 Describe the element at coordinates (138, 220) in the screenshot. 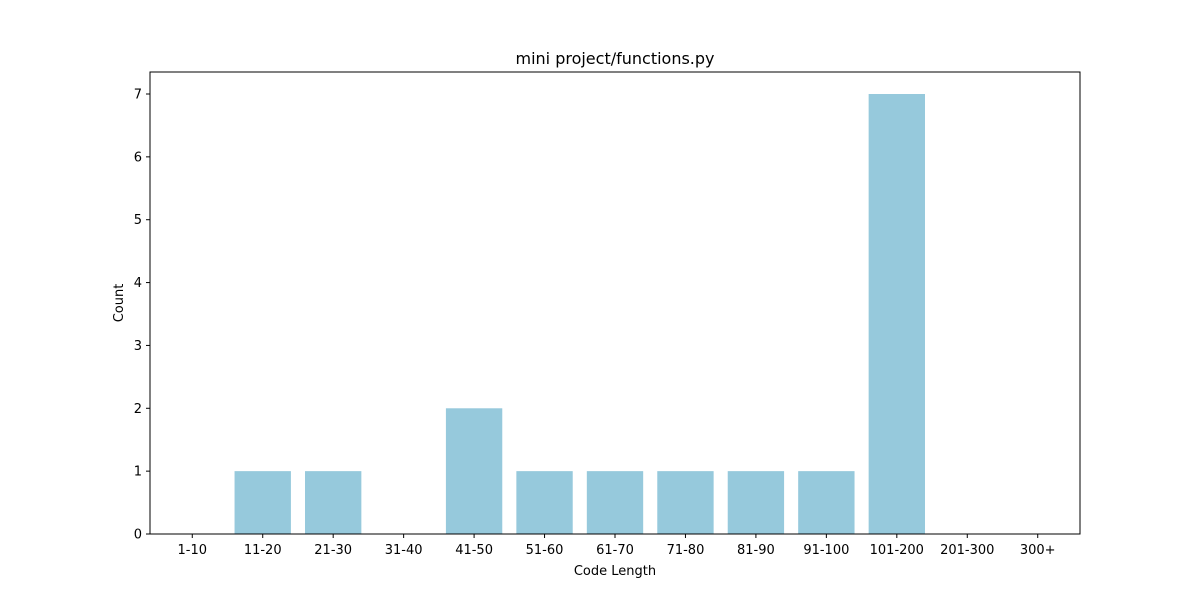

I see `y-tick-label: 5` at that location.